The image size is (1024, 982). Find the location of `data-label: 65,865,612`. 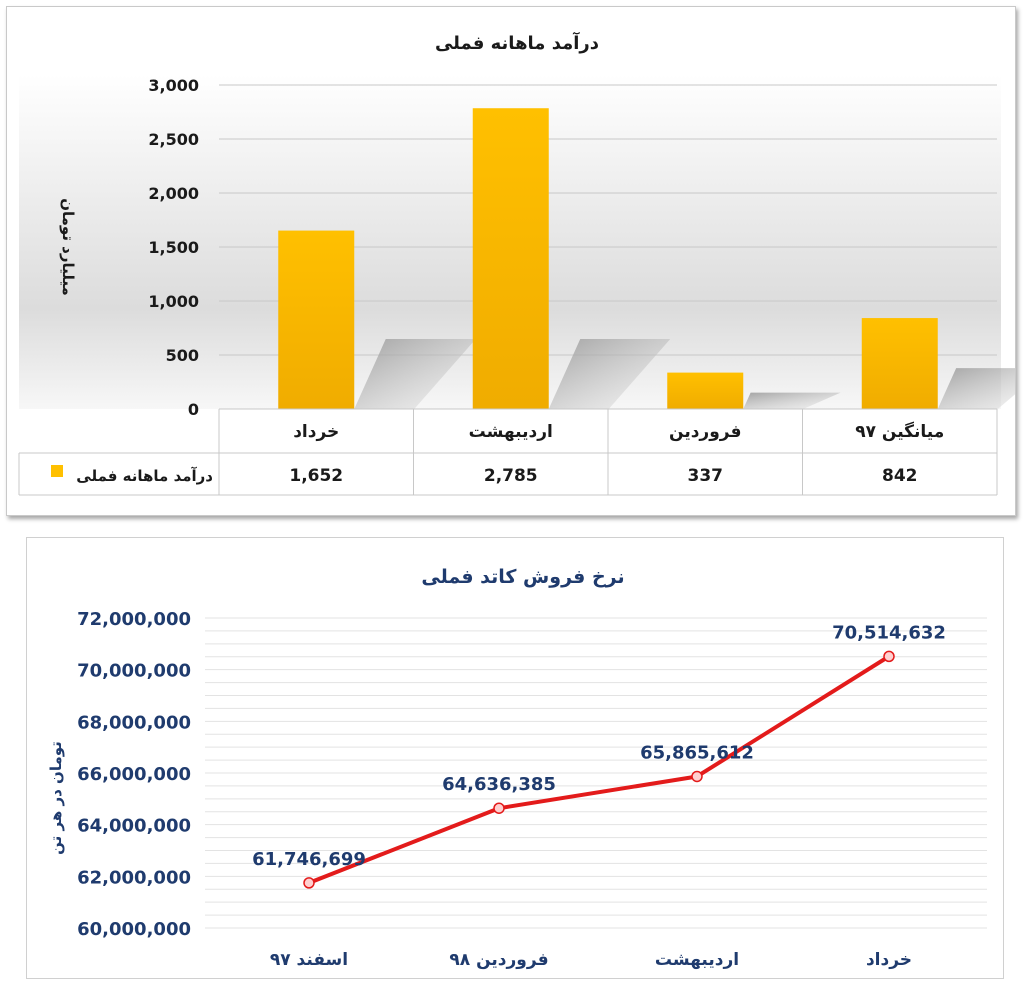

data-label: 65,865,612 is located at coordinates (697, 752).